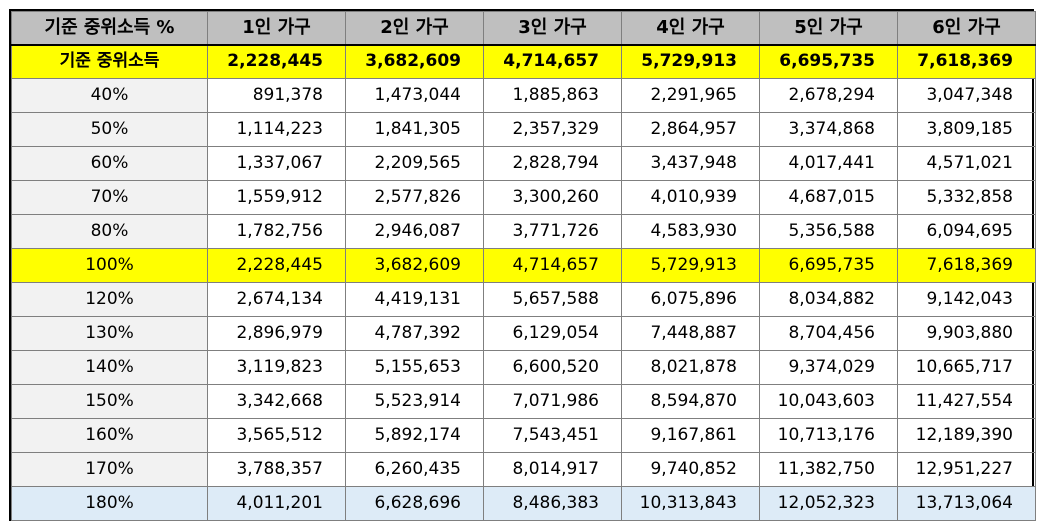 This screenshot has height=529, width=1044. What do you see at coordinates (109, 95) in the screenshot?
I see `row-label: 40%` at bounding box center [109, 95].